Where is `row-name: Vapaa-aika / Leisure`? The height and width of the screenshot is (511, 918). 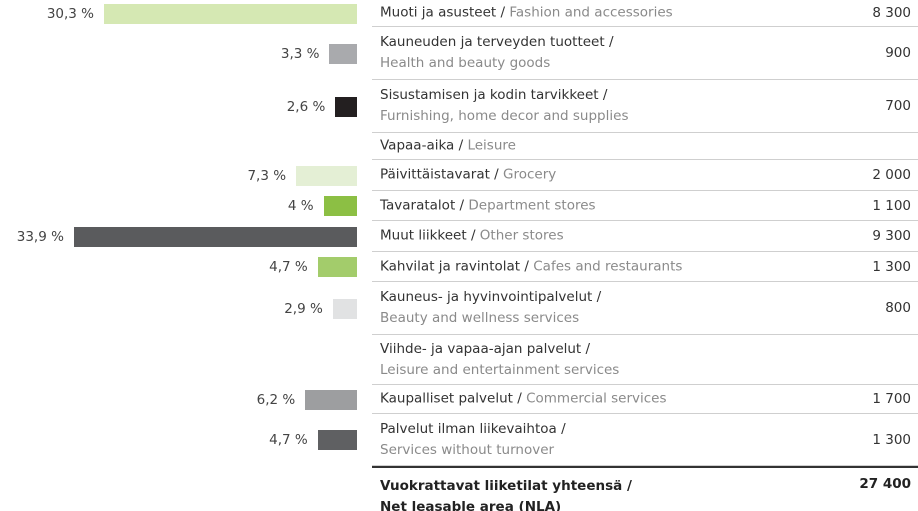
row-name: Vapaa-aika / Leisure is located at coordinates (590, 146).